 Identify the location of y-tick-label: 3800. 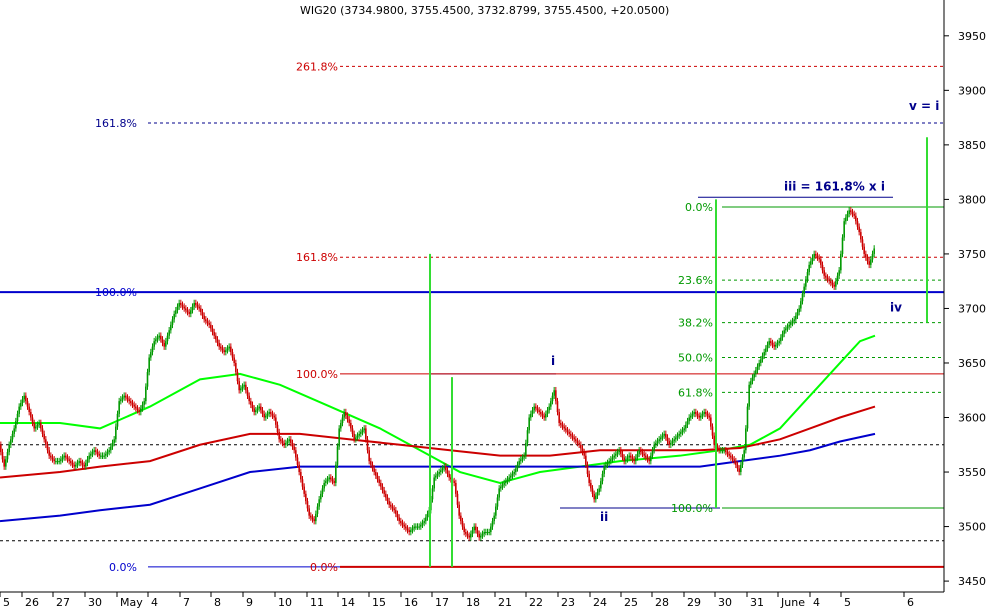
(972, 199).